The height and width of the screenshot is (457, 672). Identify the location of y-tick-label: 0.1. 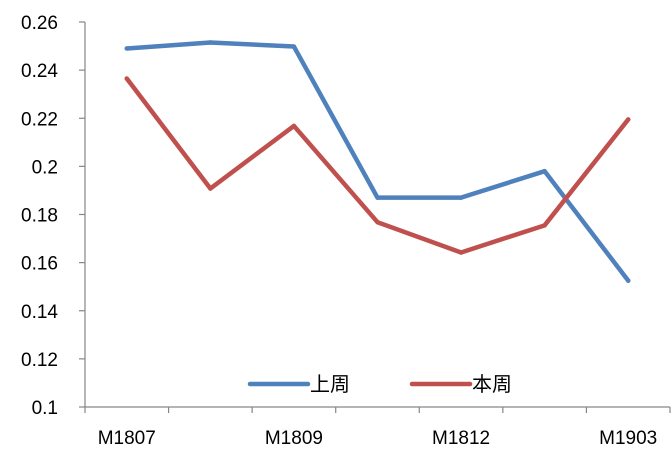
(45, 408).